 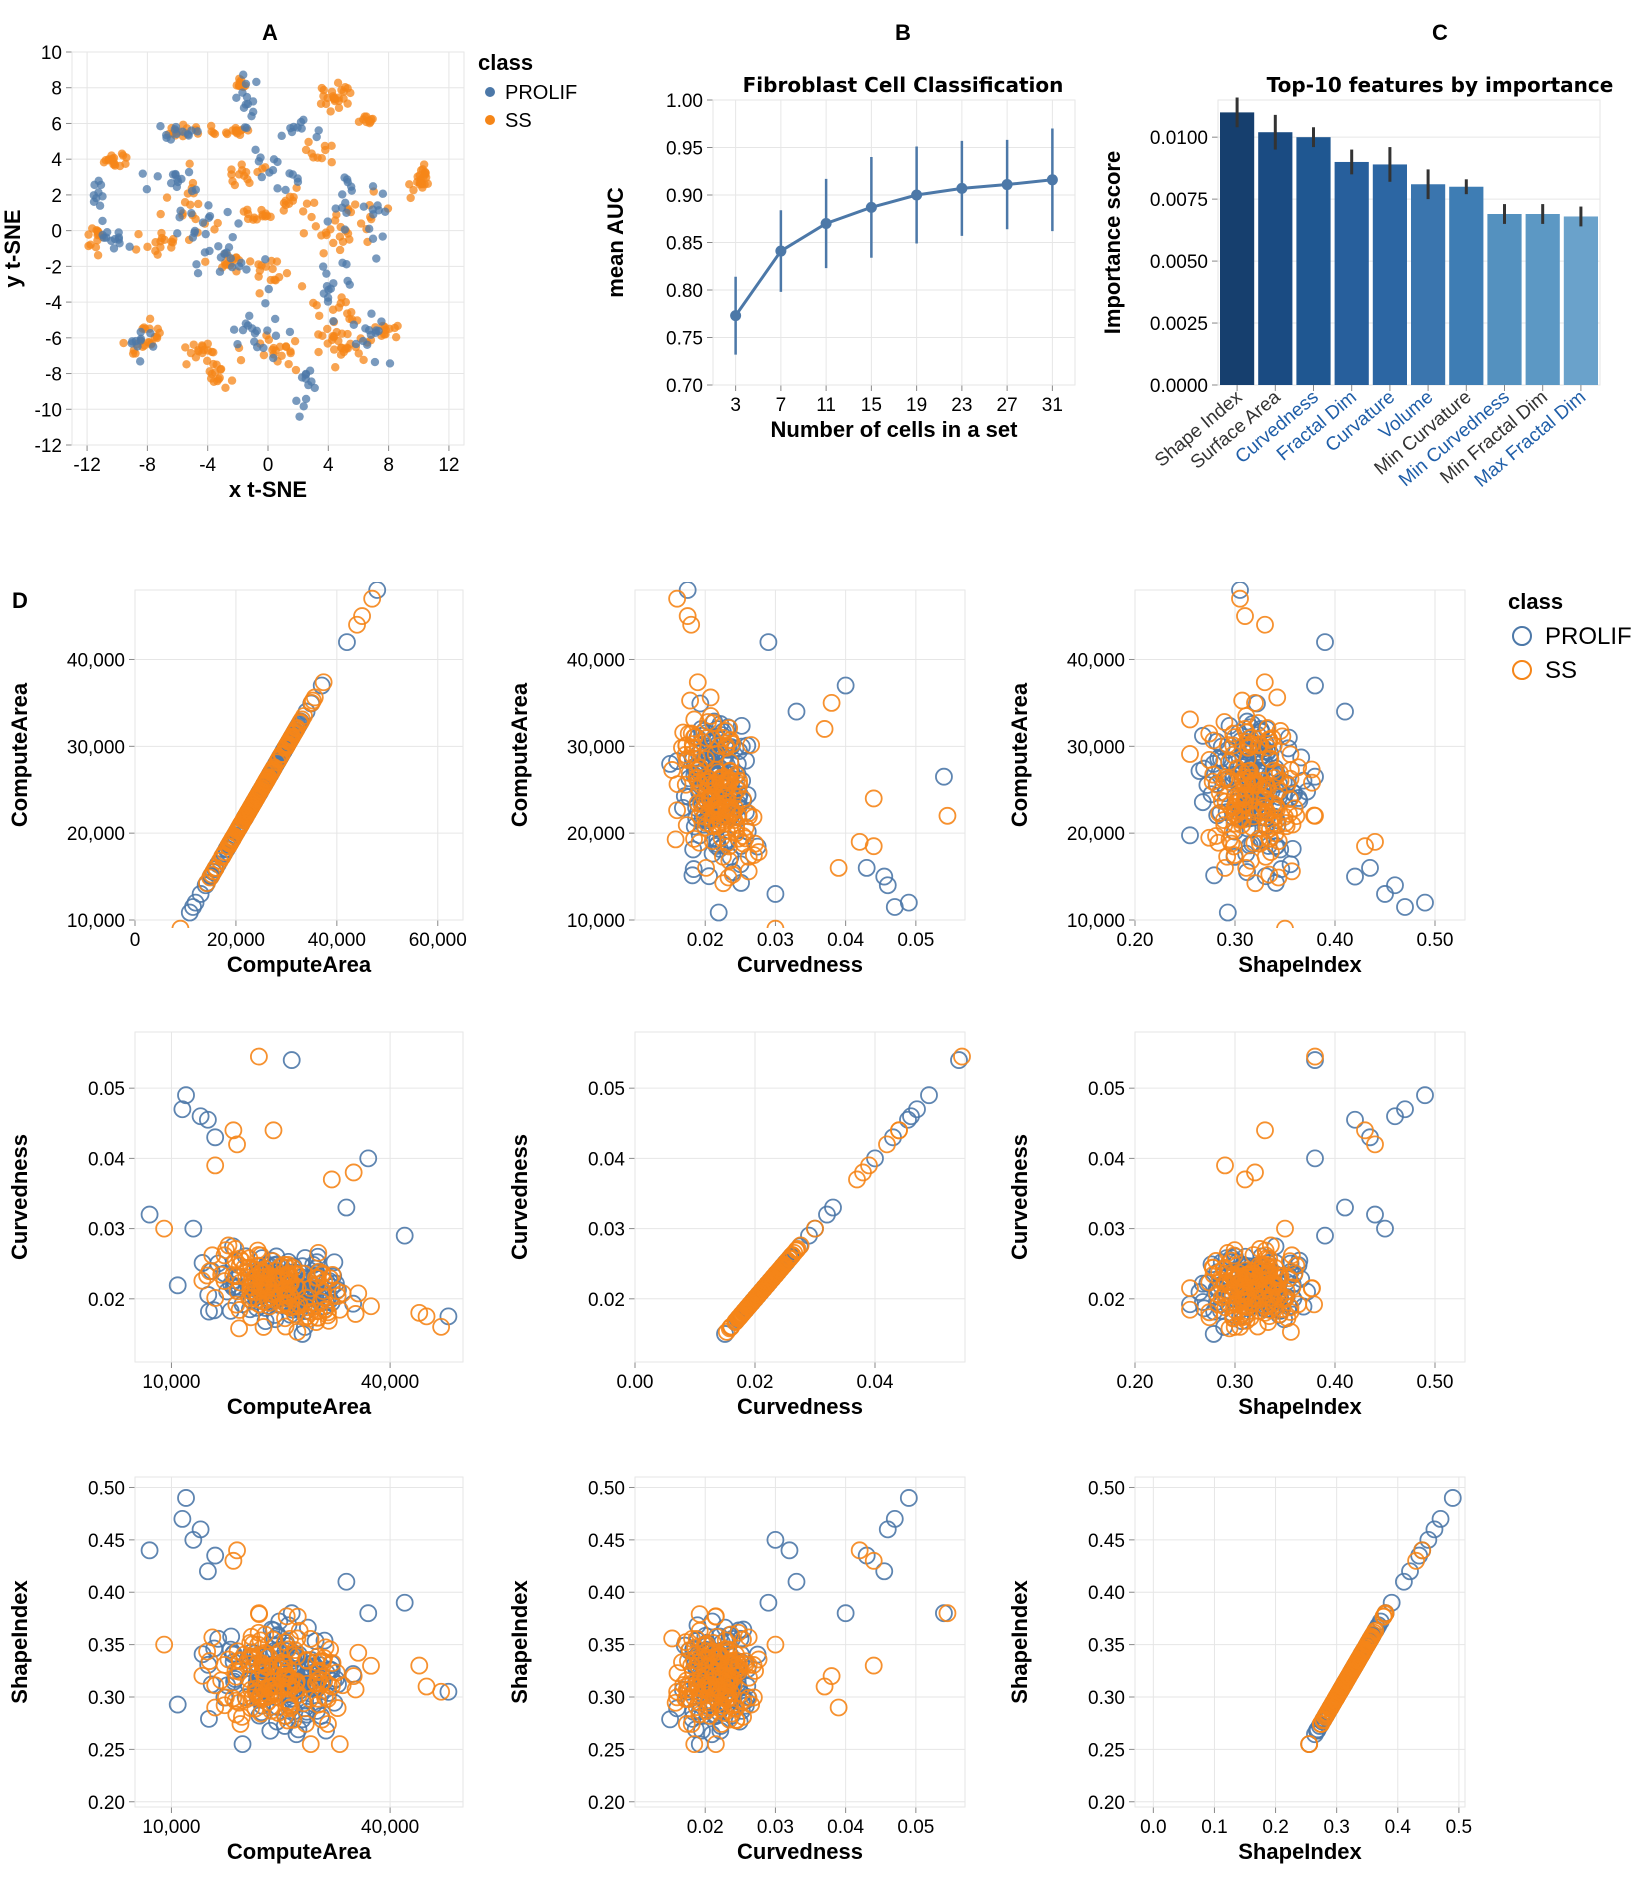 I want to click on chart-a-xtick-label: 4, so click(x=328, y=465).